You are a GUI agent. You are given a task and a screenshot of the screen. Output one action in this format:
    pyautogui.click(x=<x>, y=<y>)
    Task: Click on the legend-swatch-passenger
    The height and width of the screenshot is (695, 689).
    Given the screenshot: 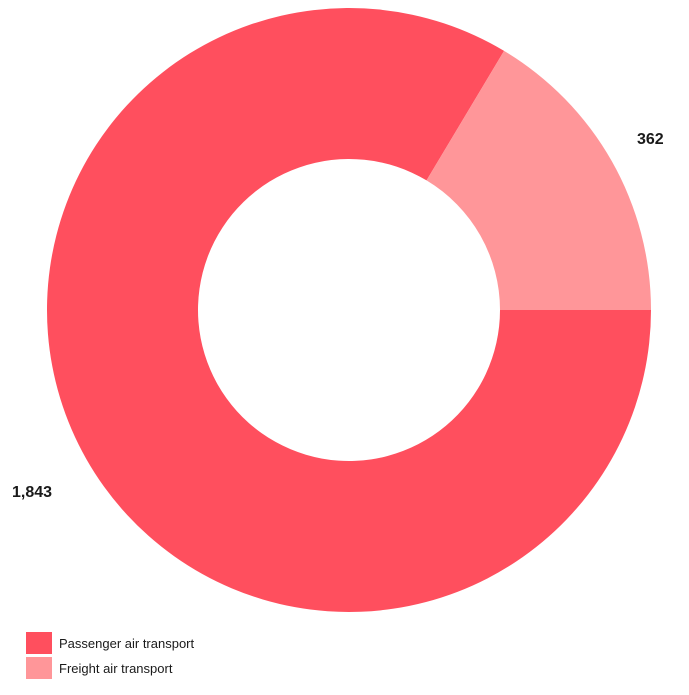 What is the action you would take?
    pyautogui.click(x=39, y=643)
    